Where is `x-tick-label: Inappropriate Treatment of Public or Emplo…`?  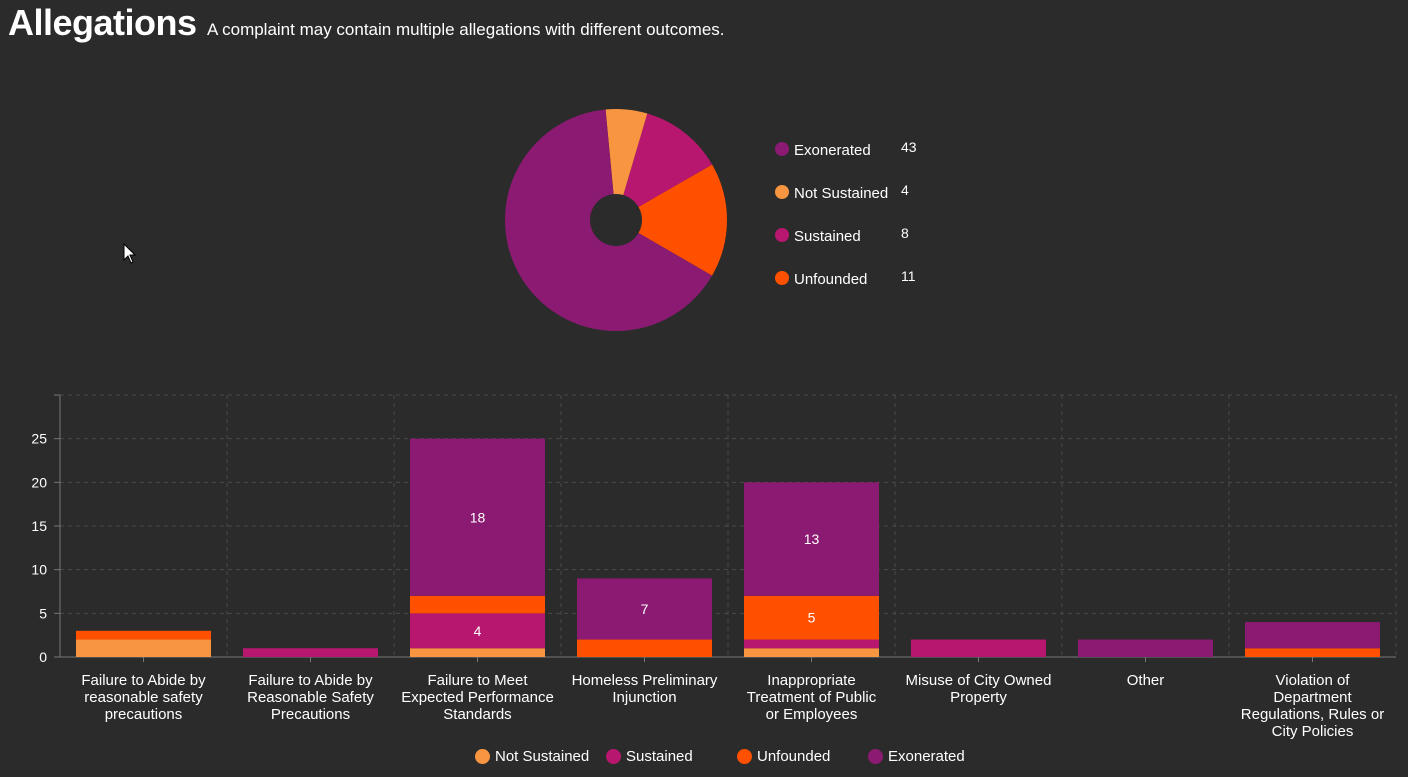
x-tick-label: Inappropriate Treatment of Public or Emplo… is located at coordinates (812, 697).